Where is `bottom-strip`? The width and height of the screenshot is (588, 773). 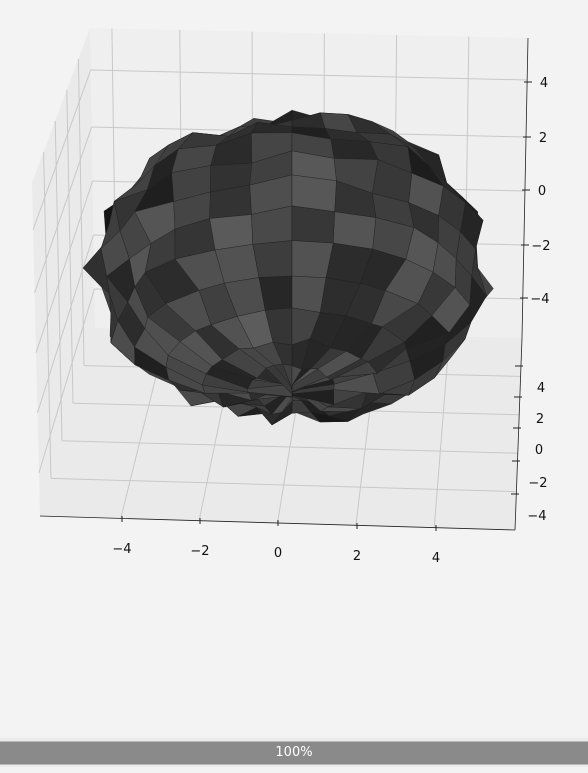 bottom-strip is located at coordinates (294, 770).